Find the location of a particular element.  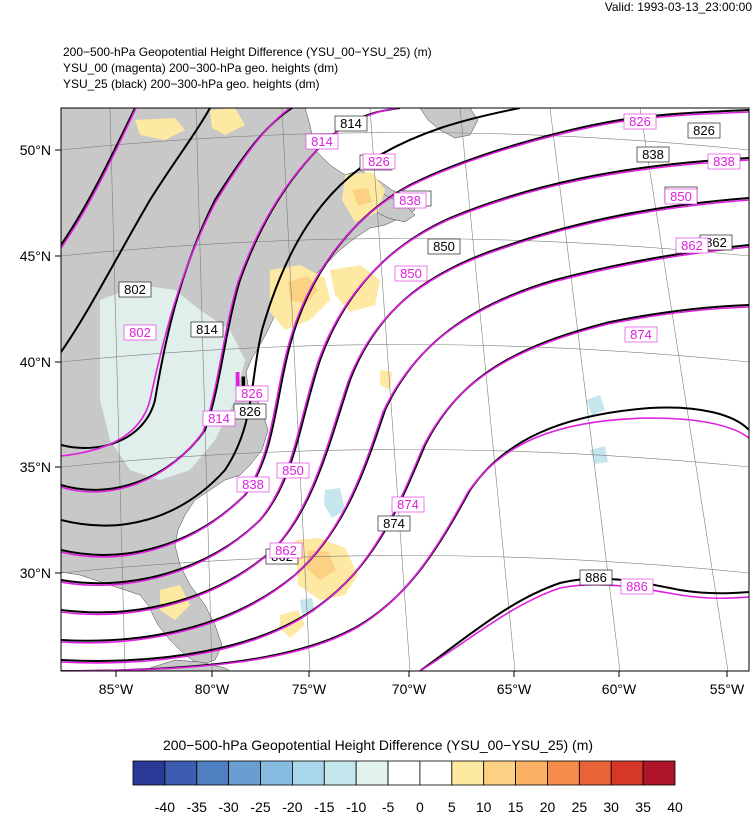

lon-label: 60°W is located at coordinates (619, 689).